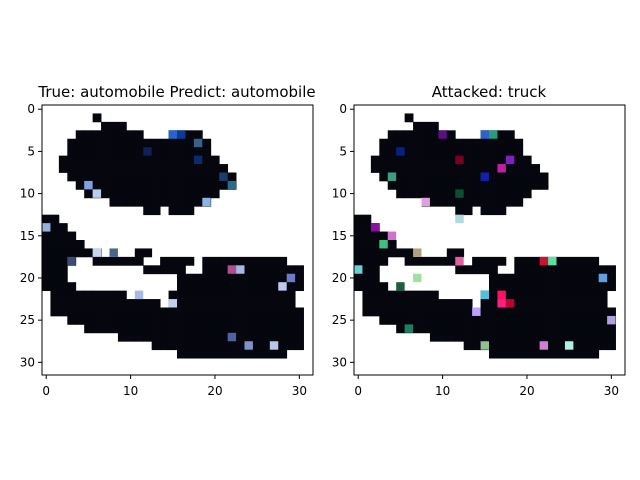 The height and width of the screenshot is (480, 640). Describe the element at coordinates (214, 391) in the screenshot. I see `x-tick-label: 20` at that location.